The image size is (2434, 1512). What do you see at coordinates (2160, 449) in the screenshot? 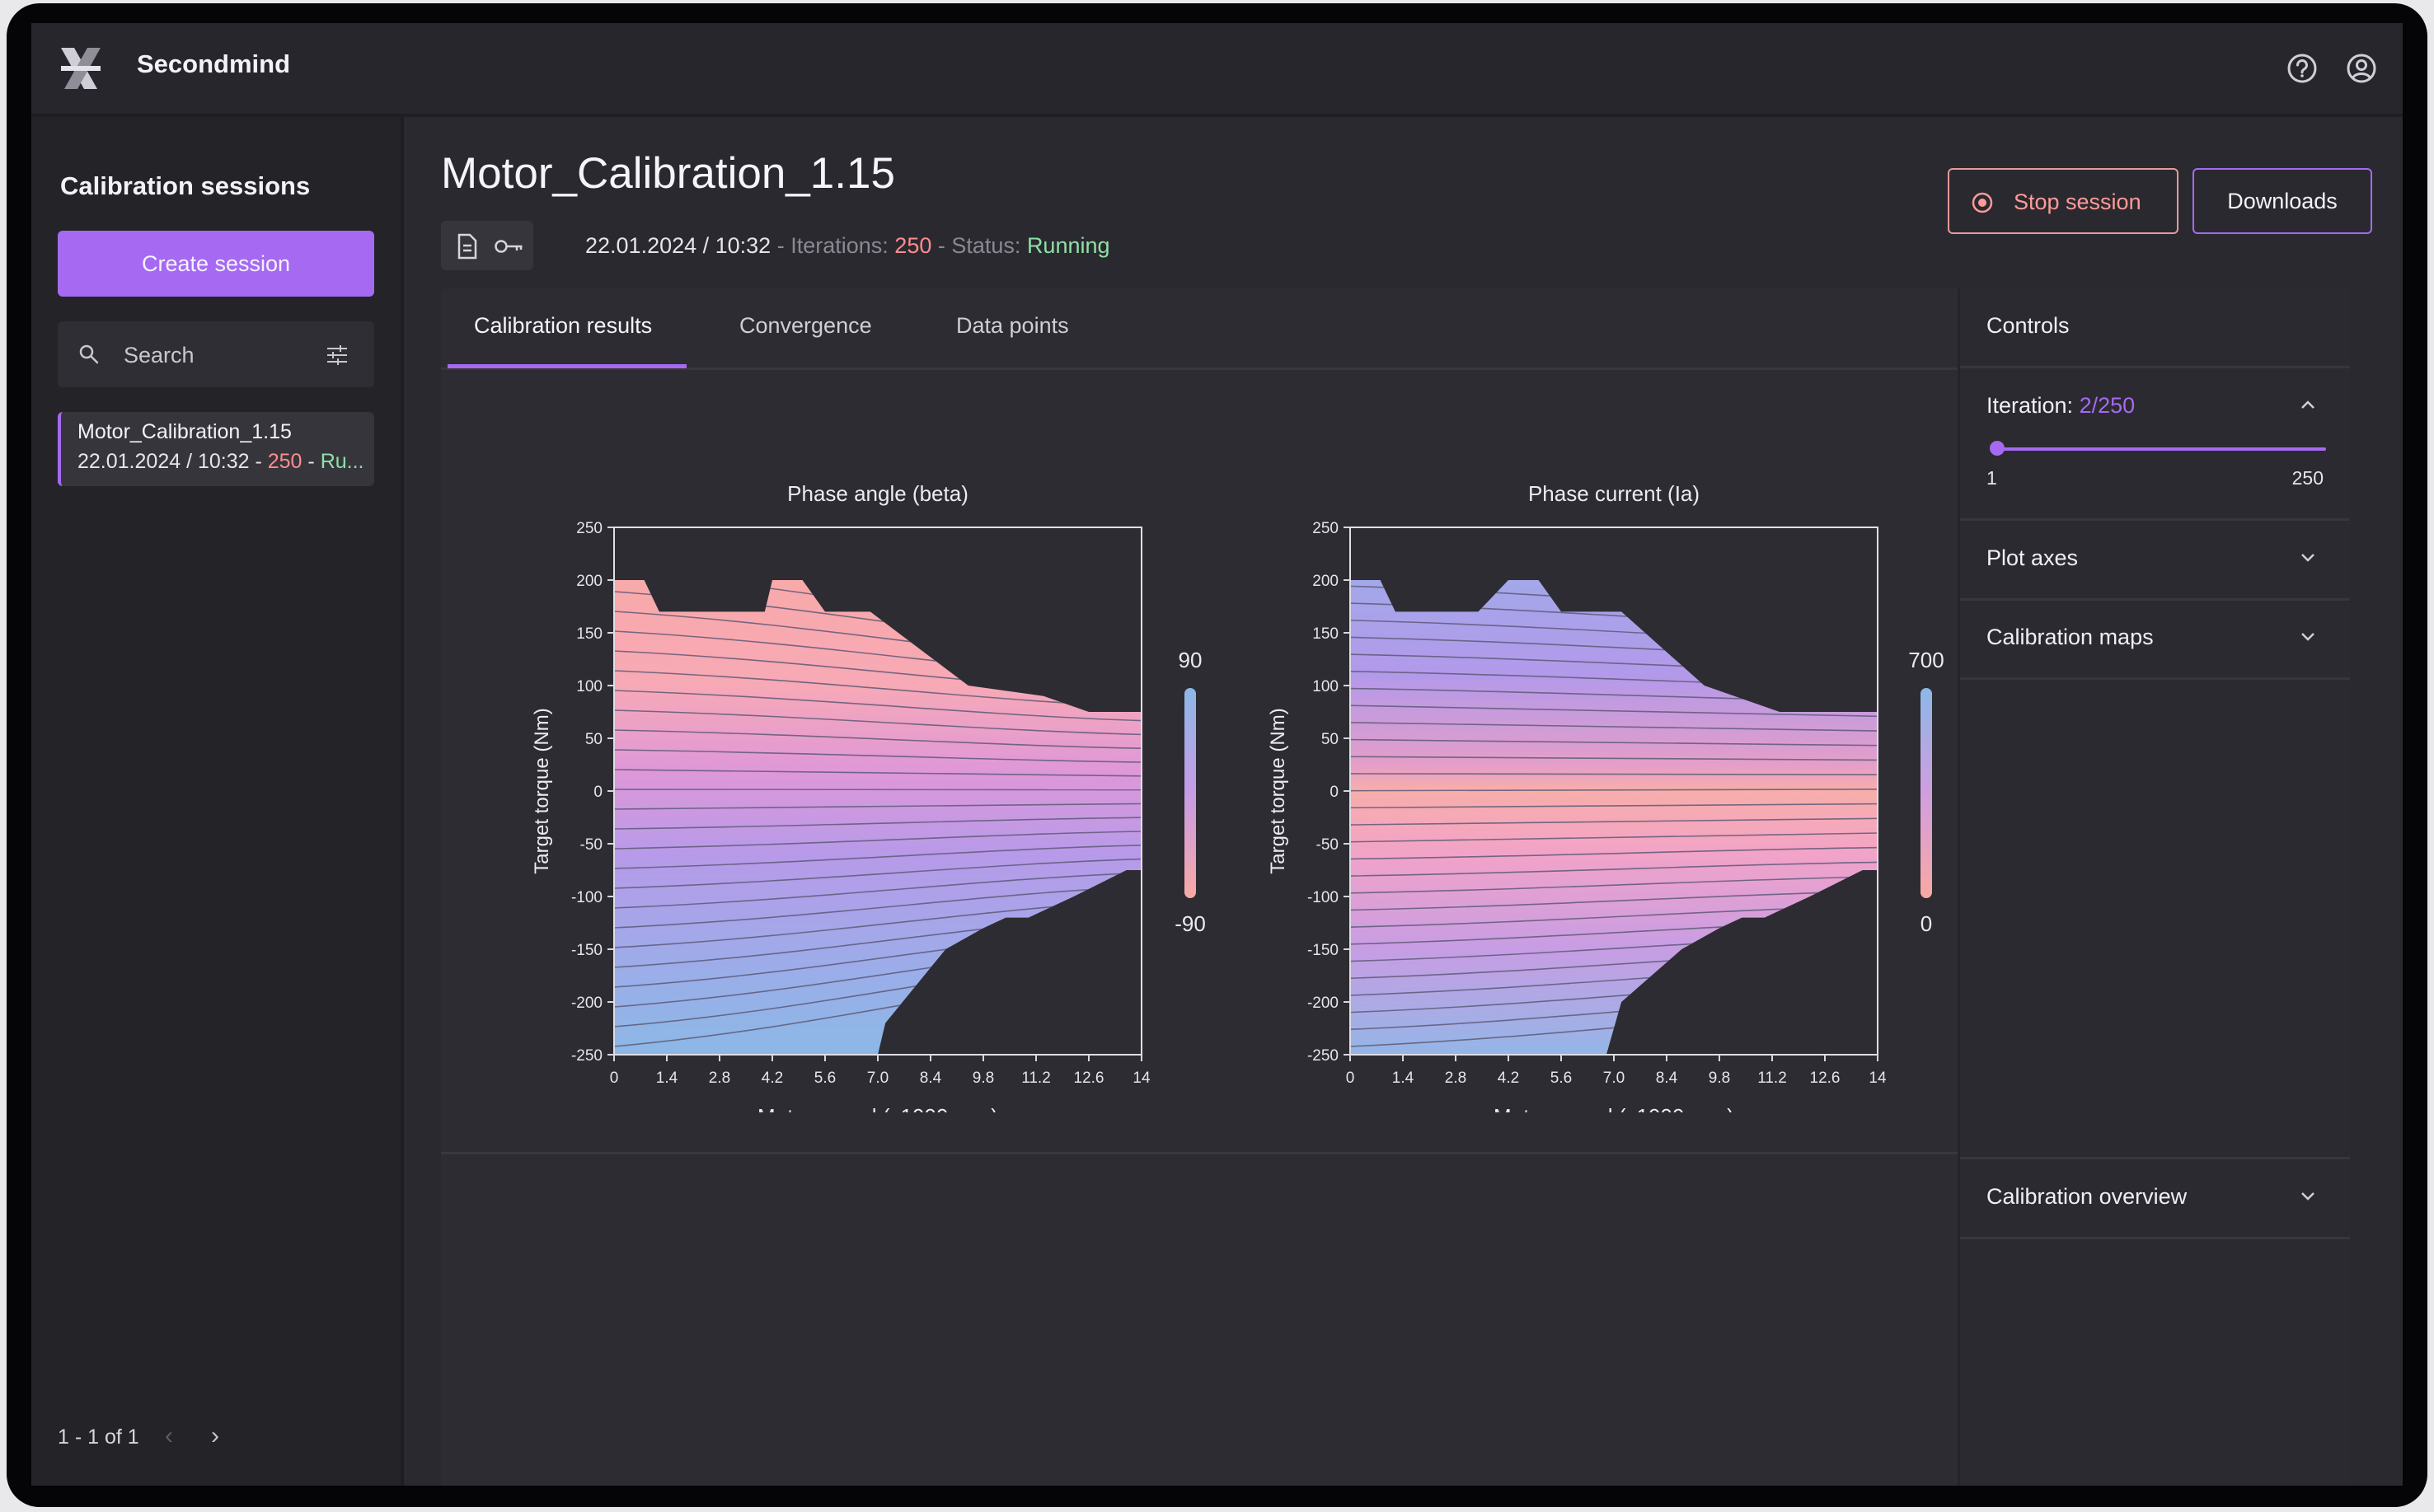
I see `iteration-slider-track` at bounding box center [2160, 449].